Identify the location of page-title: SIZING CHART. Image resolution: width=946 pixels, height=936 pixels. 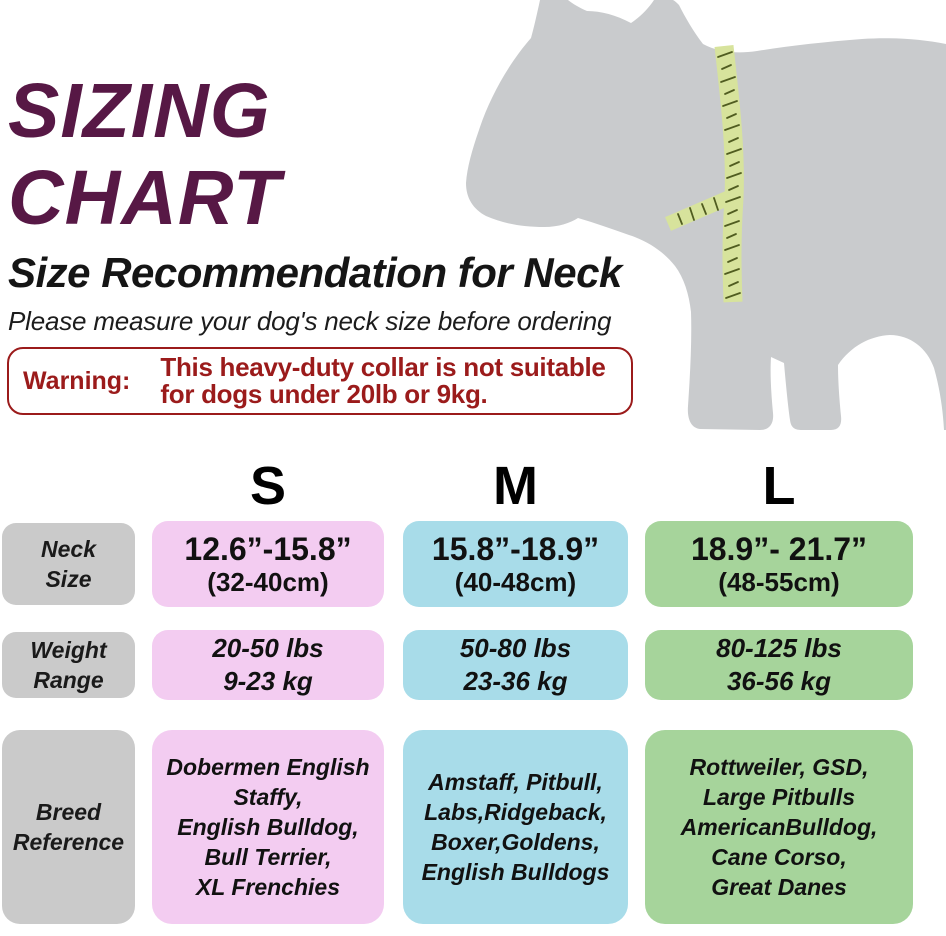
(145, 154).